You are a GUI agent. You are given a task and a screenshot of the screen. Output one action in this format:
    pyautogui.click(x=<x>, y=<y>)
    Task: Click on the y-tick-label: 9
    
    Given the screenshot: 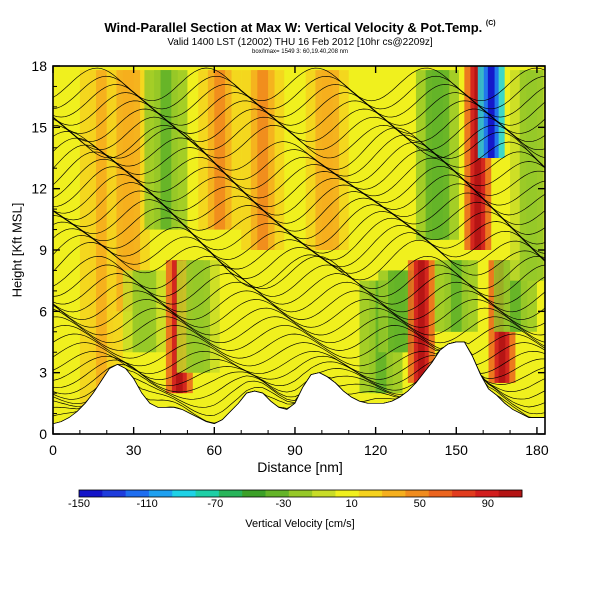 What is the action you would take?
    pyautogui.click(x=43, y=250)
    